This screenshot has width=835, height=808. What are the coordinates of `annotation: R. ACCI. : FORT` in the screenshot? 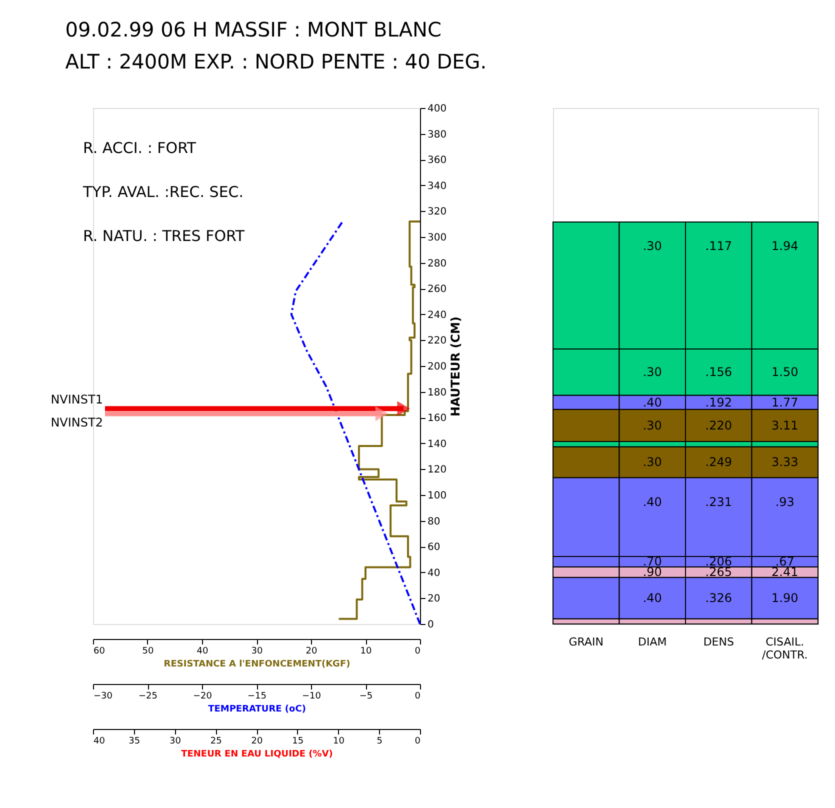 It's located at (140, 148).